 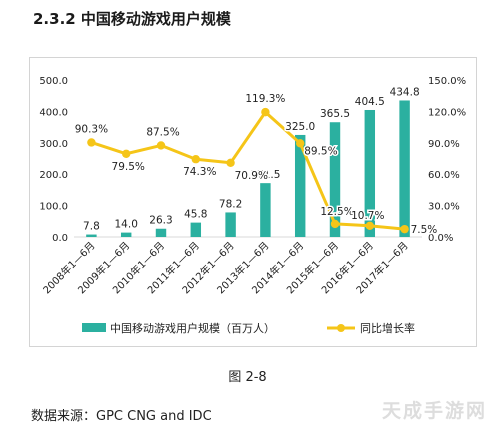 What do you see at coordinates (247, 377) in the screenshot?
I see `figure-caption: 图 2-8` at bounding box center [247, 377].